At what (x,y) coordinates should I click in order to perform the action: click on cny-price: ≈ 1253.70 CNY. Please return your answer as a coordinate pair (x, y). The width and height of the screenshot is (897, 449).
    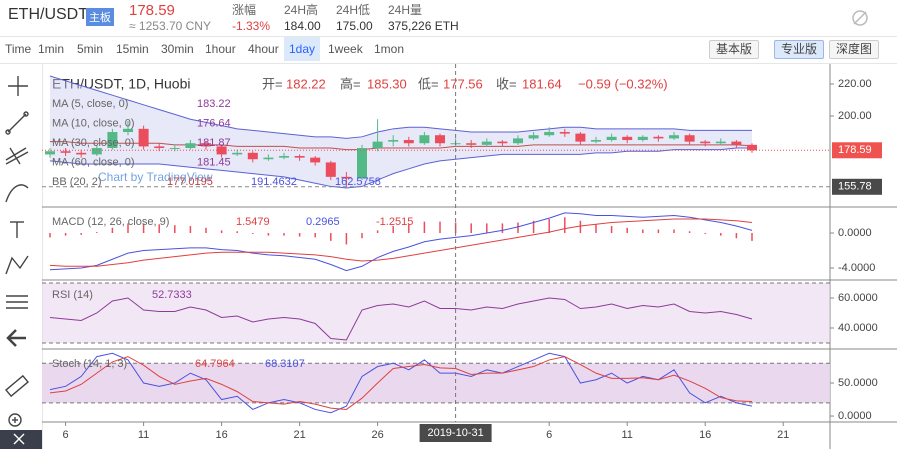
    Looking at the image, I should click on (170, 26).